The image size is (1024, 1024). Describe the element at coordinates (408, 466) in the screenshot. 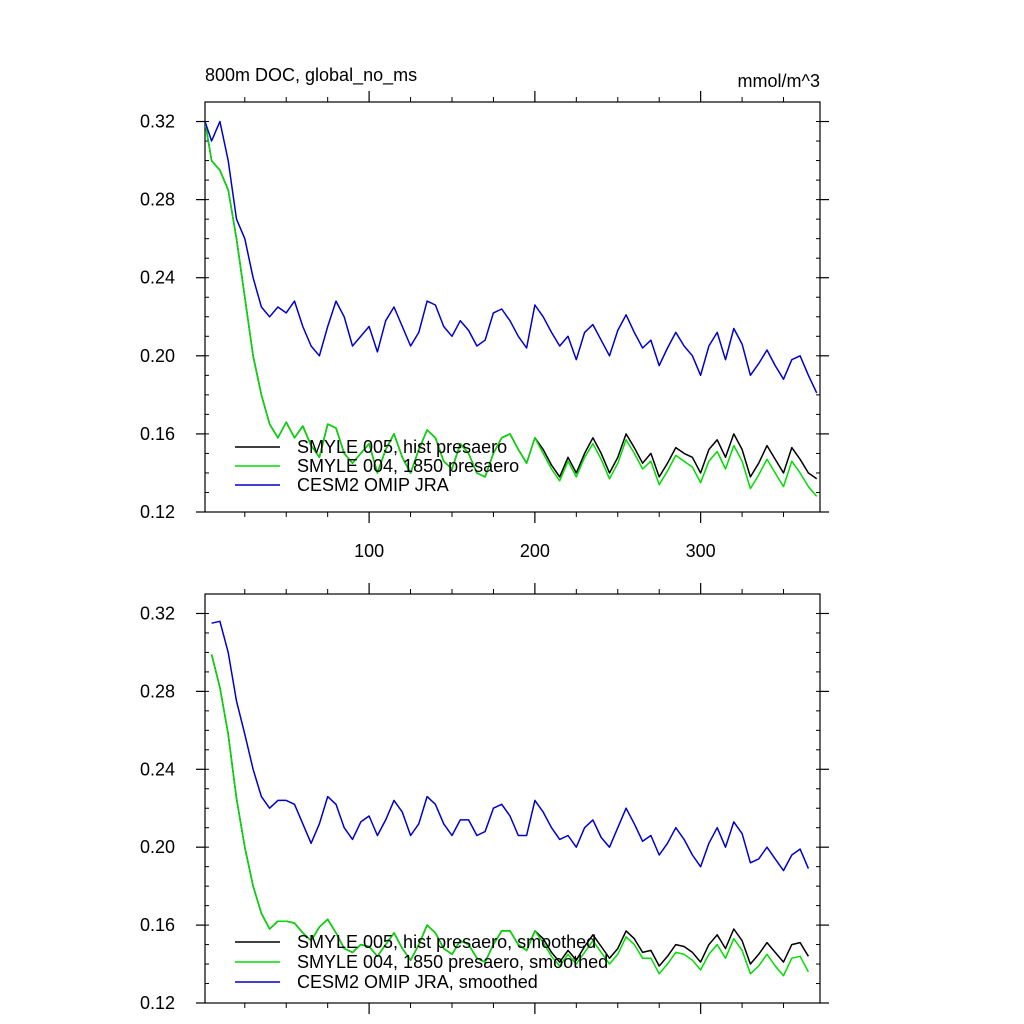

I see `legend-label: SMYLE 004, 1850 presaero` at that location.